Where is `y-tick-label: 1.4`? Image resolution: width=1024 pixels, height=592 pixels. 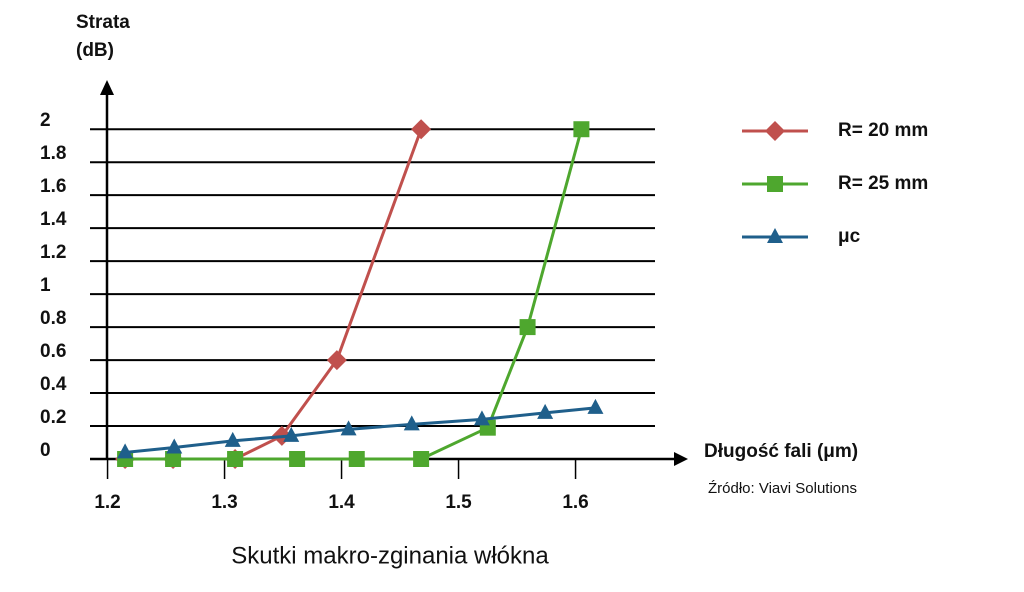
y-tick-label: 1.4 is located at coordinates (53, 219).